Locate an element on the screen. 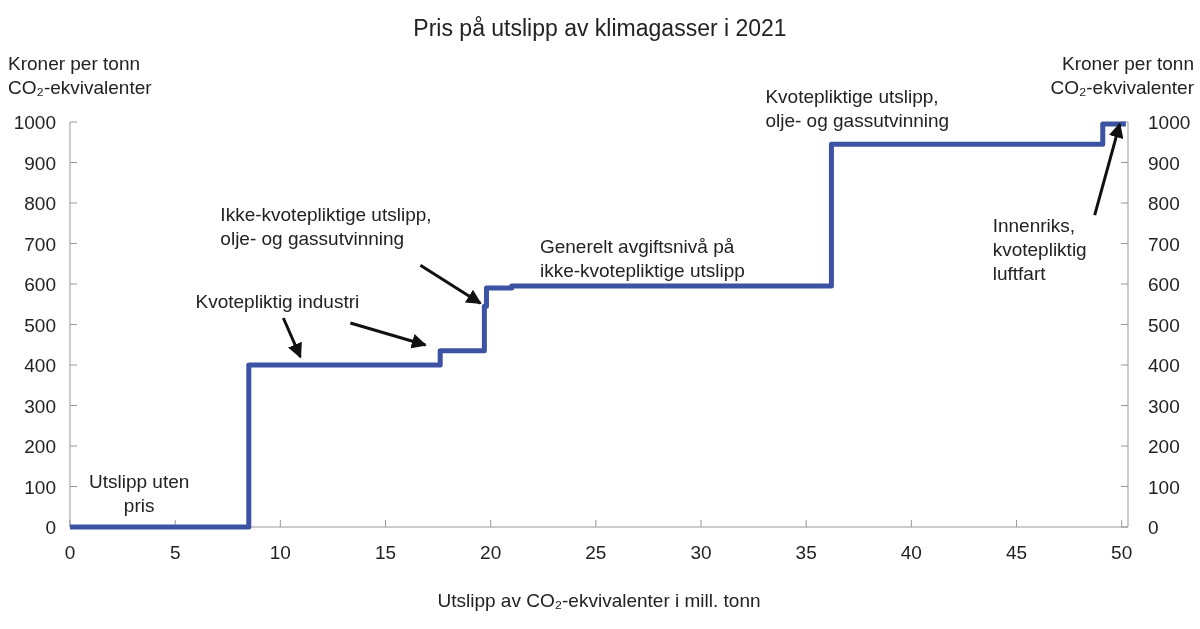  y-tick-label: 900 is located at coordinates (40, 163).